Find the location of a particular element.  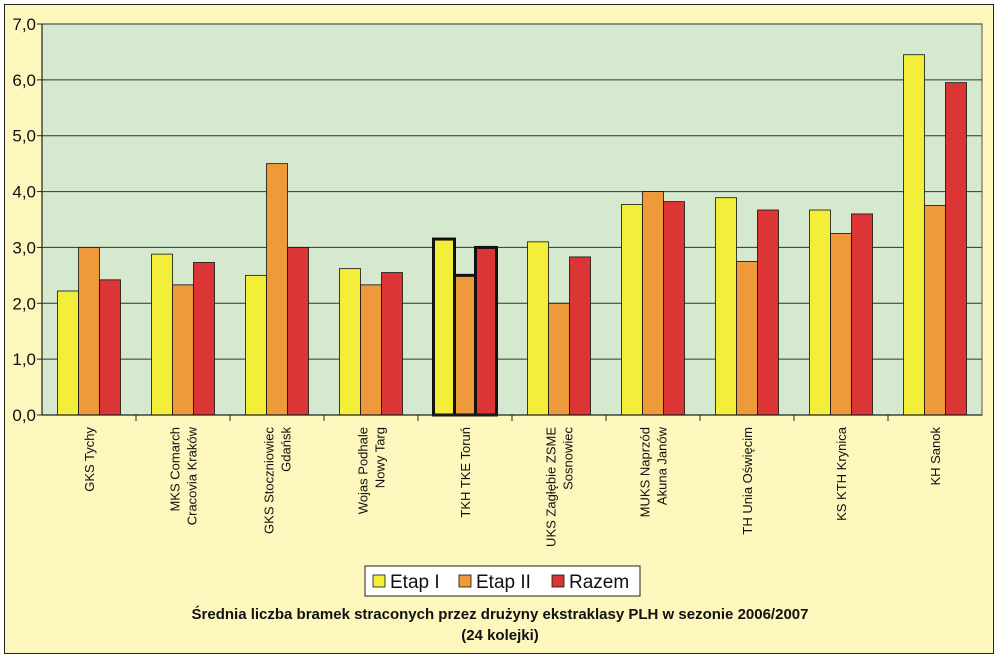

y-tick-label: 7,0 is located at coordinates (24, 24).